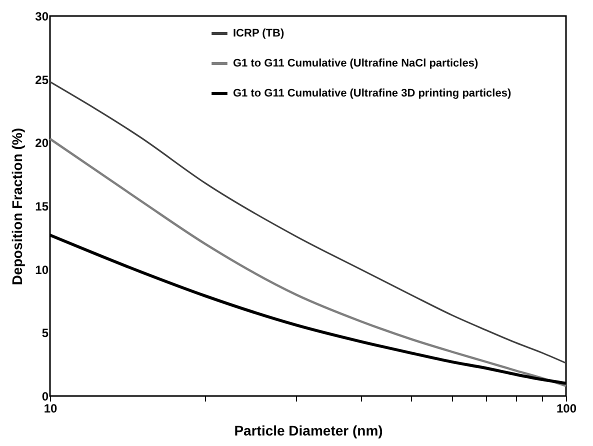 The height and width of the screenshot is (446, 593). What do you see at coordinates (42, 17) in the screenshot?
I see `y-tick-label: 30` at bounding box center [42, 17].